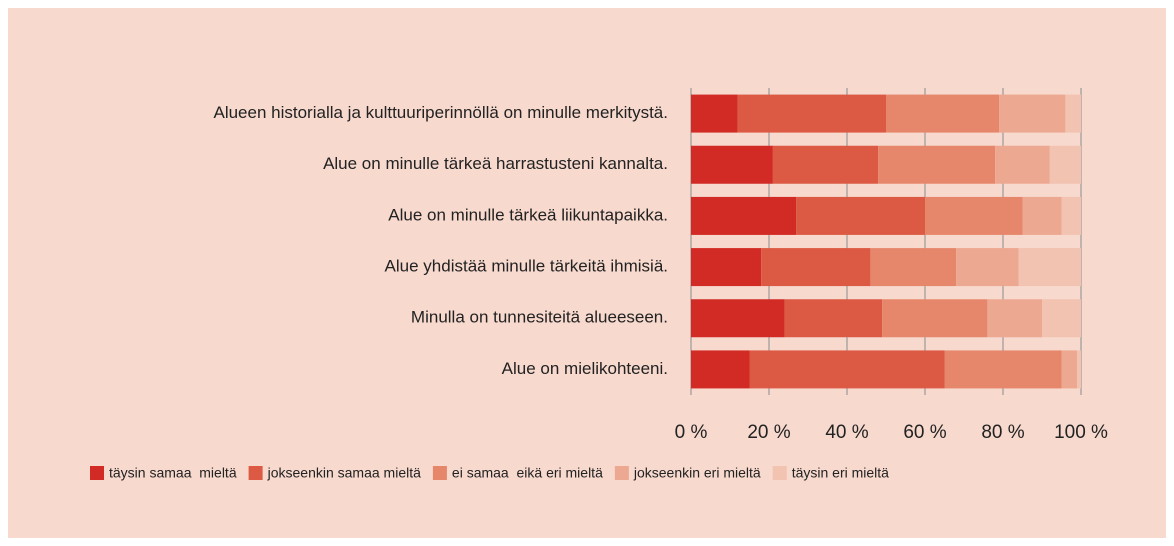 This screenshot has height=546, width=1174. What do you see at coordinates (344, 473) in the screenshot?
I see `legend-label: jokseenkin samaa mieltä` at bounding box center [344, 473].